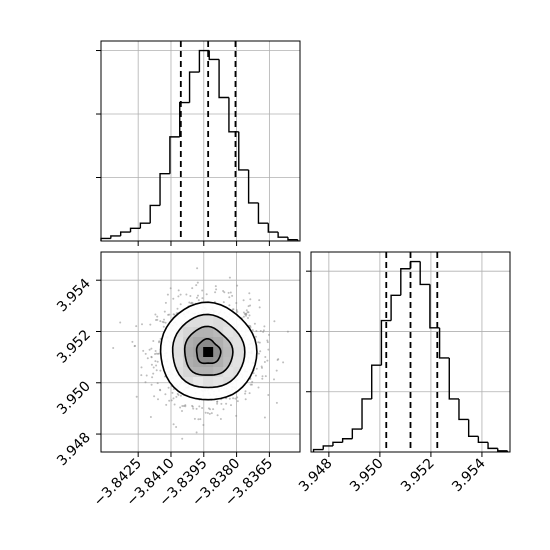 The width and height of the screenshot is (550, 550). I want to click on contour-line, so click(208, 351).